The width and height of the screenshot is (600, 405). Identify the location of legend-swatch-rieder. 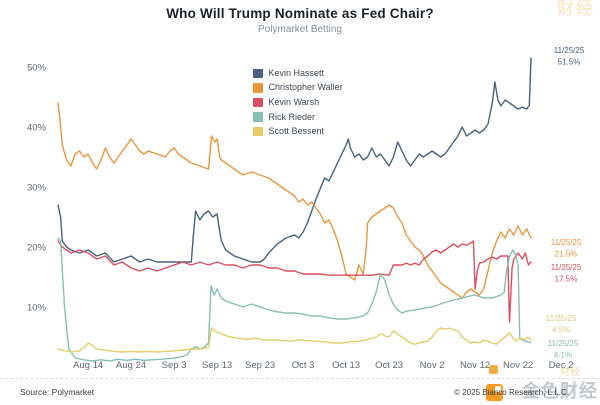
(258, 117).